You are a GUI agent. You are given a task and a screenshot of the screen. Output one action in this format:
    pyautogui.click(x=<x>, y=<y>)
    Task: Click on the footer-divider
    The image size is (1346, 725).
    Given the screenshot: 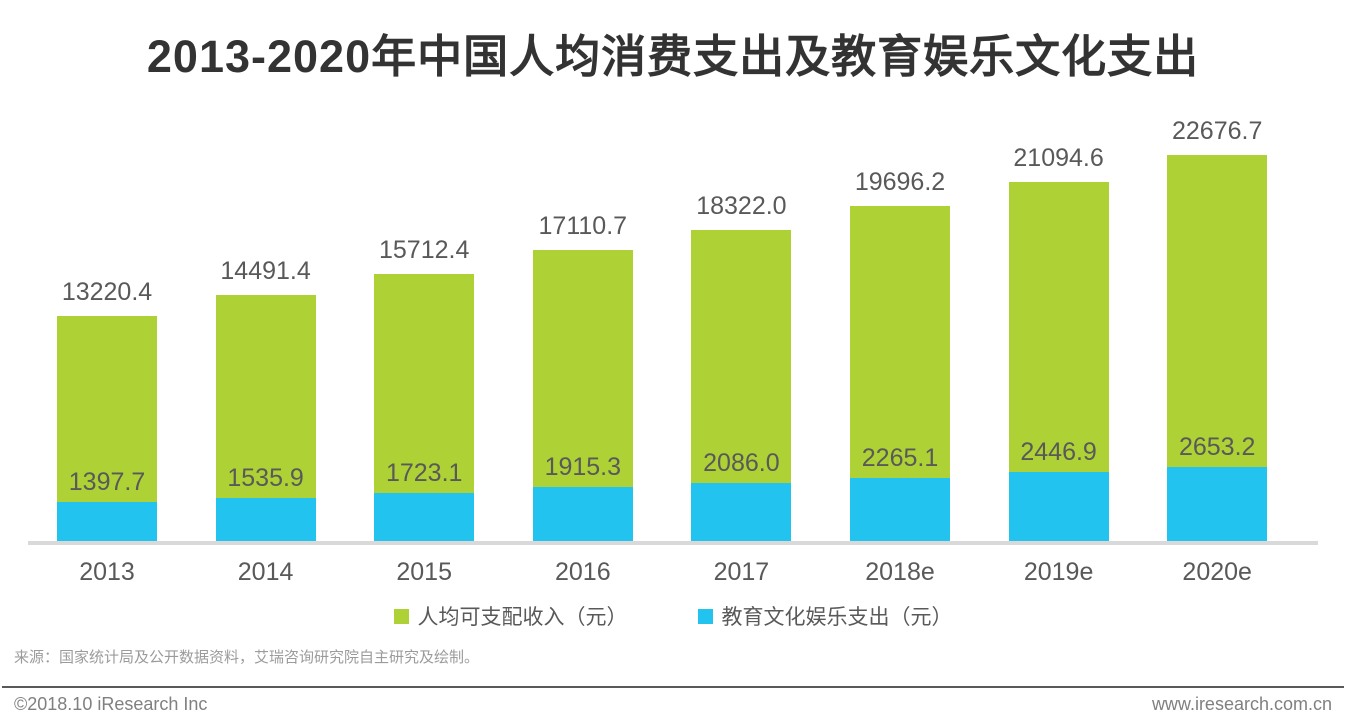 What is the action you would take?
    pyautogui.click(x=673, y=687)
    